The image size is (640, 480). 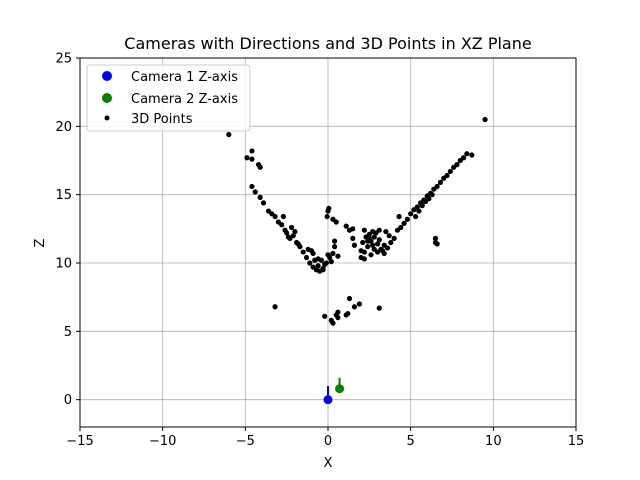 I want to click on camera-1-marker, so click(x=328, y=400).